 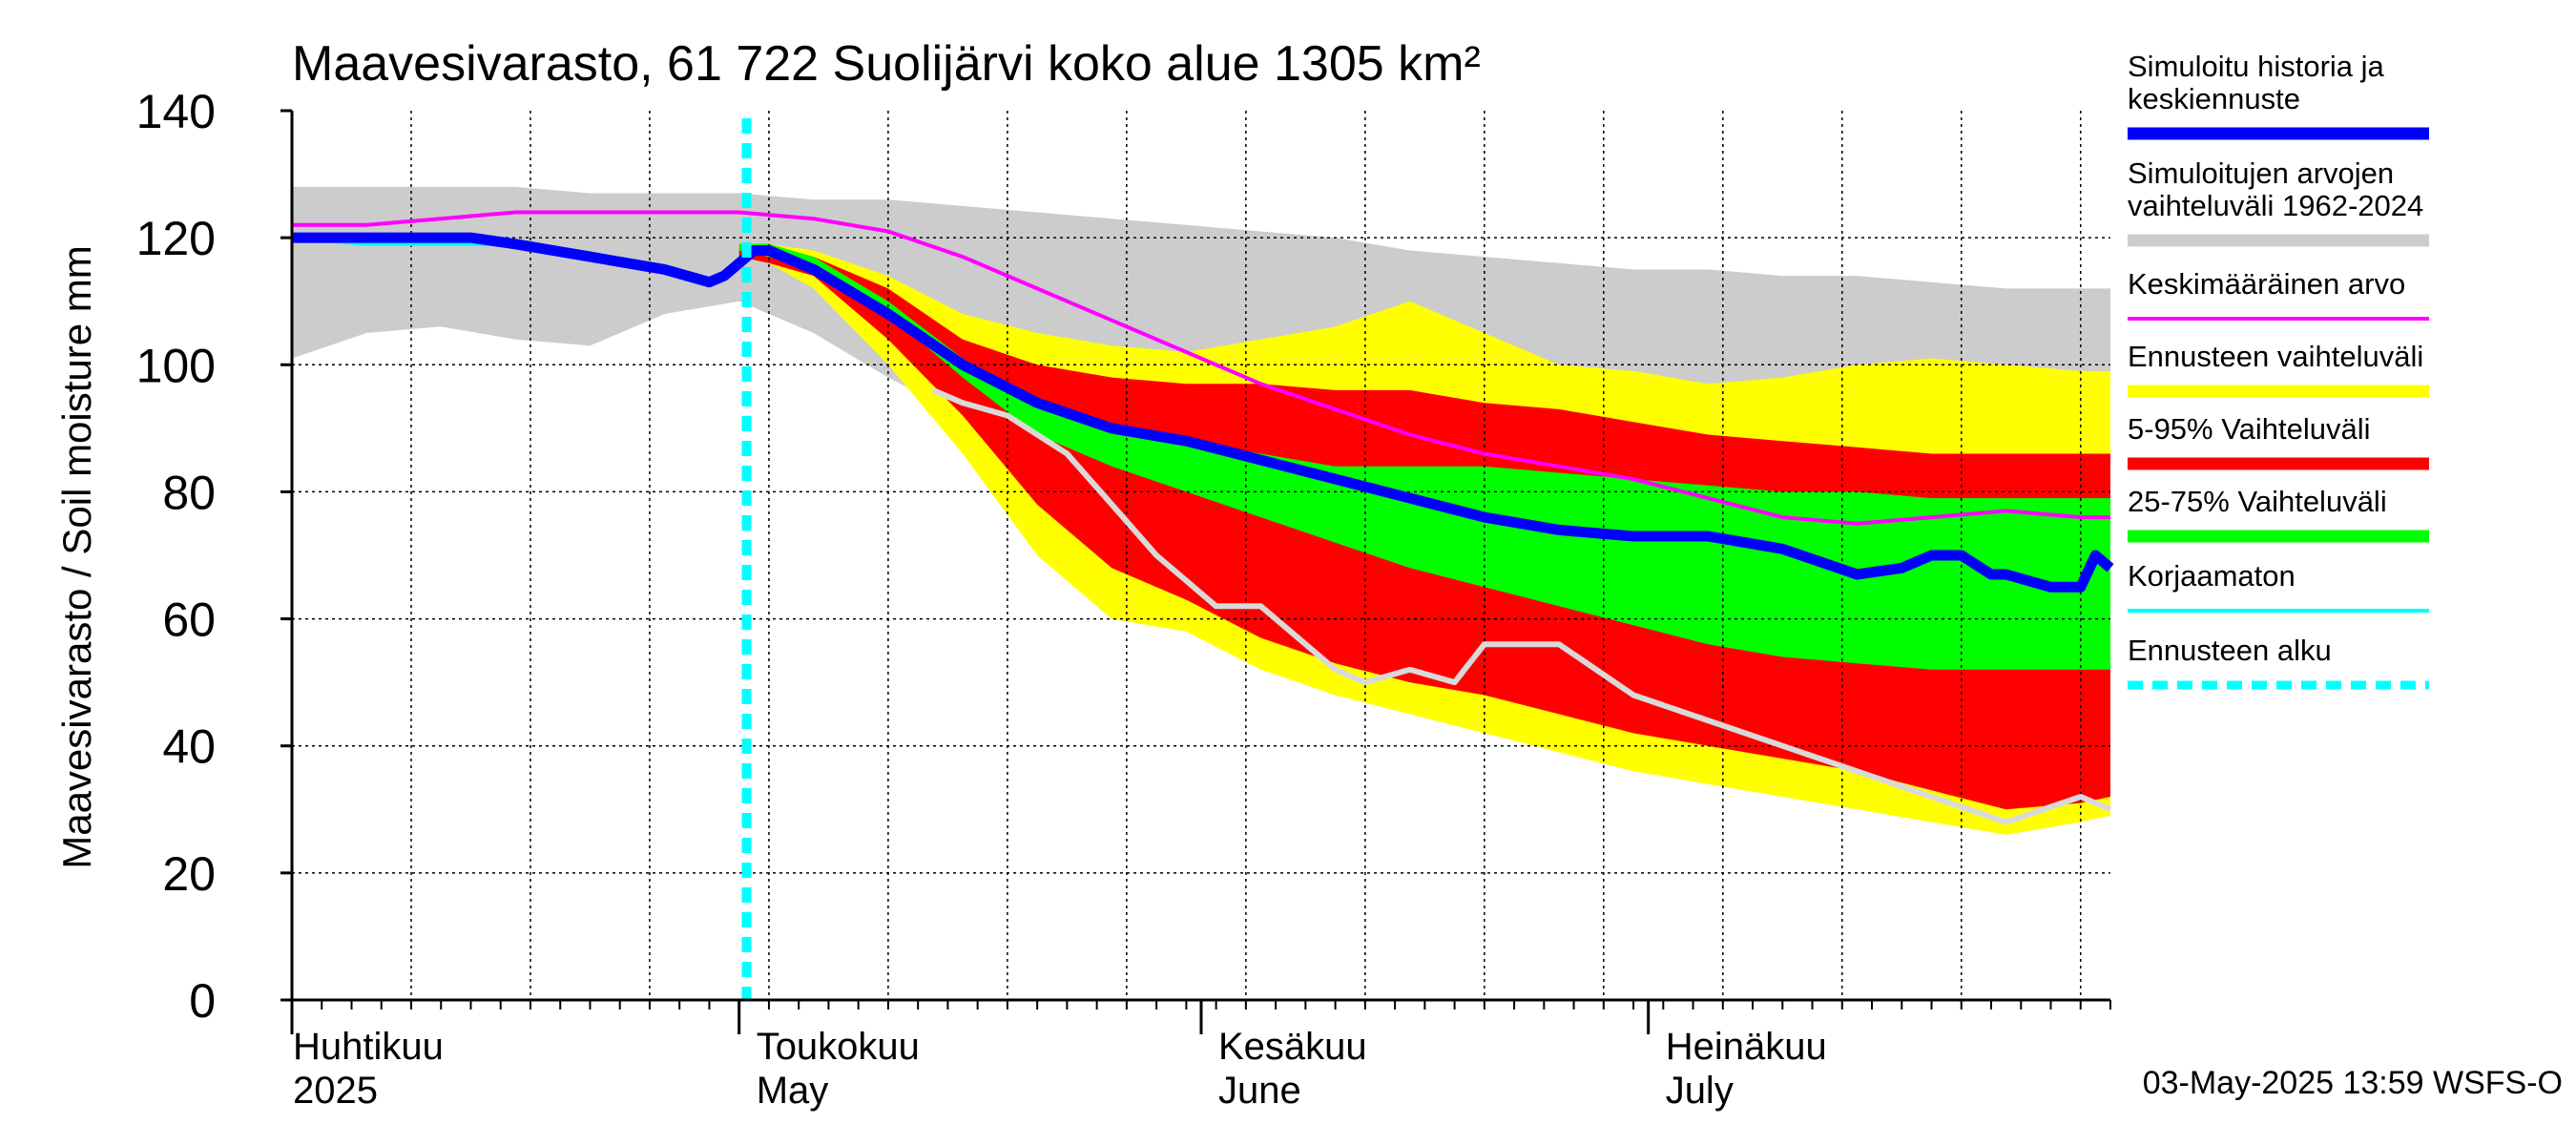 I want to click on month-label-en: 2025, so click(x=335, y=1091).